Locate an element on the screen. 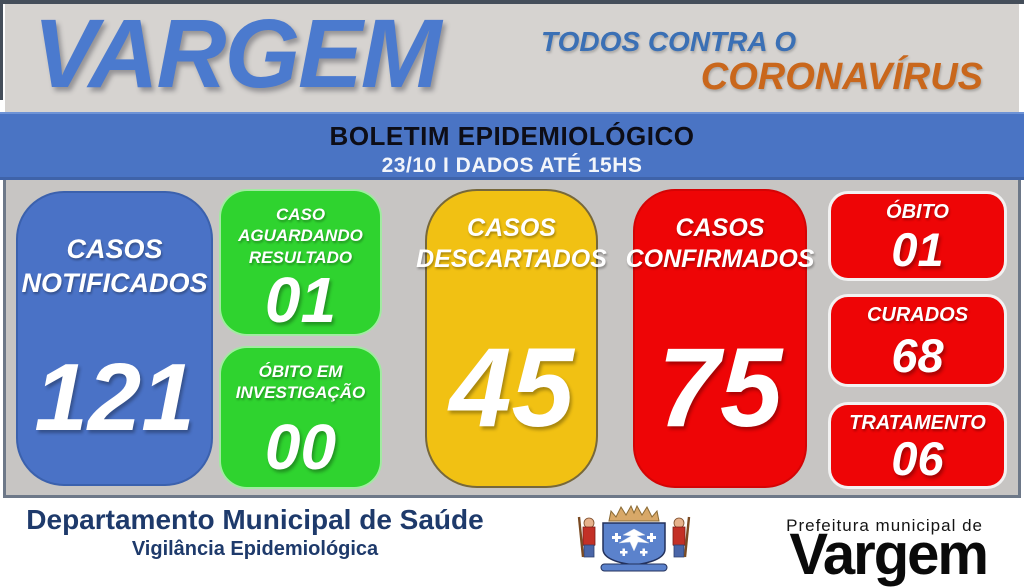 The height and width of the screenshot is (587, 1024). card-tratamento: TRATAMENTO 06 is located at coordinates (917, 445).